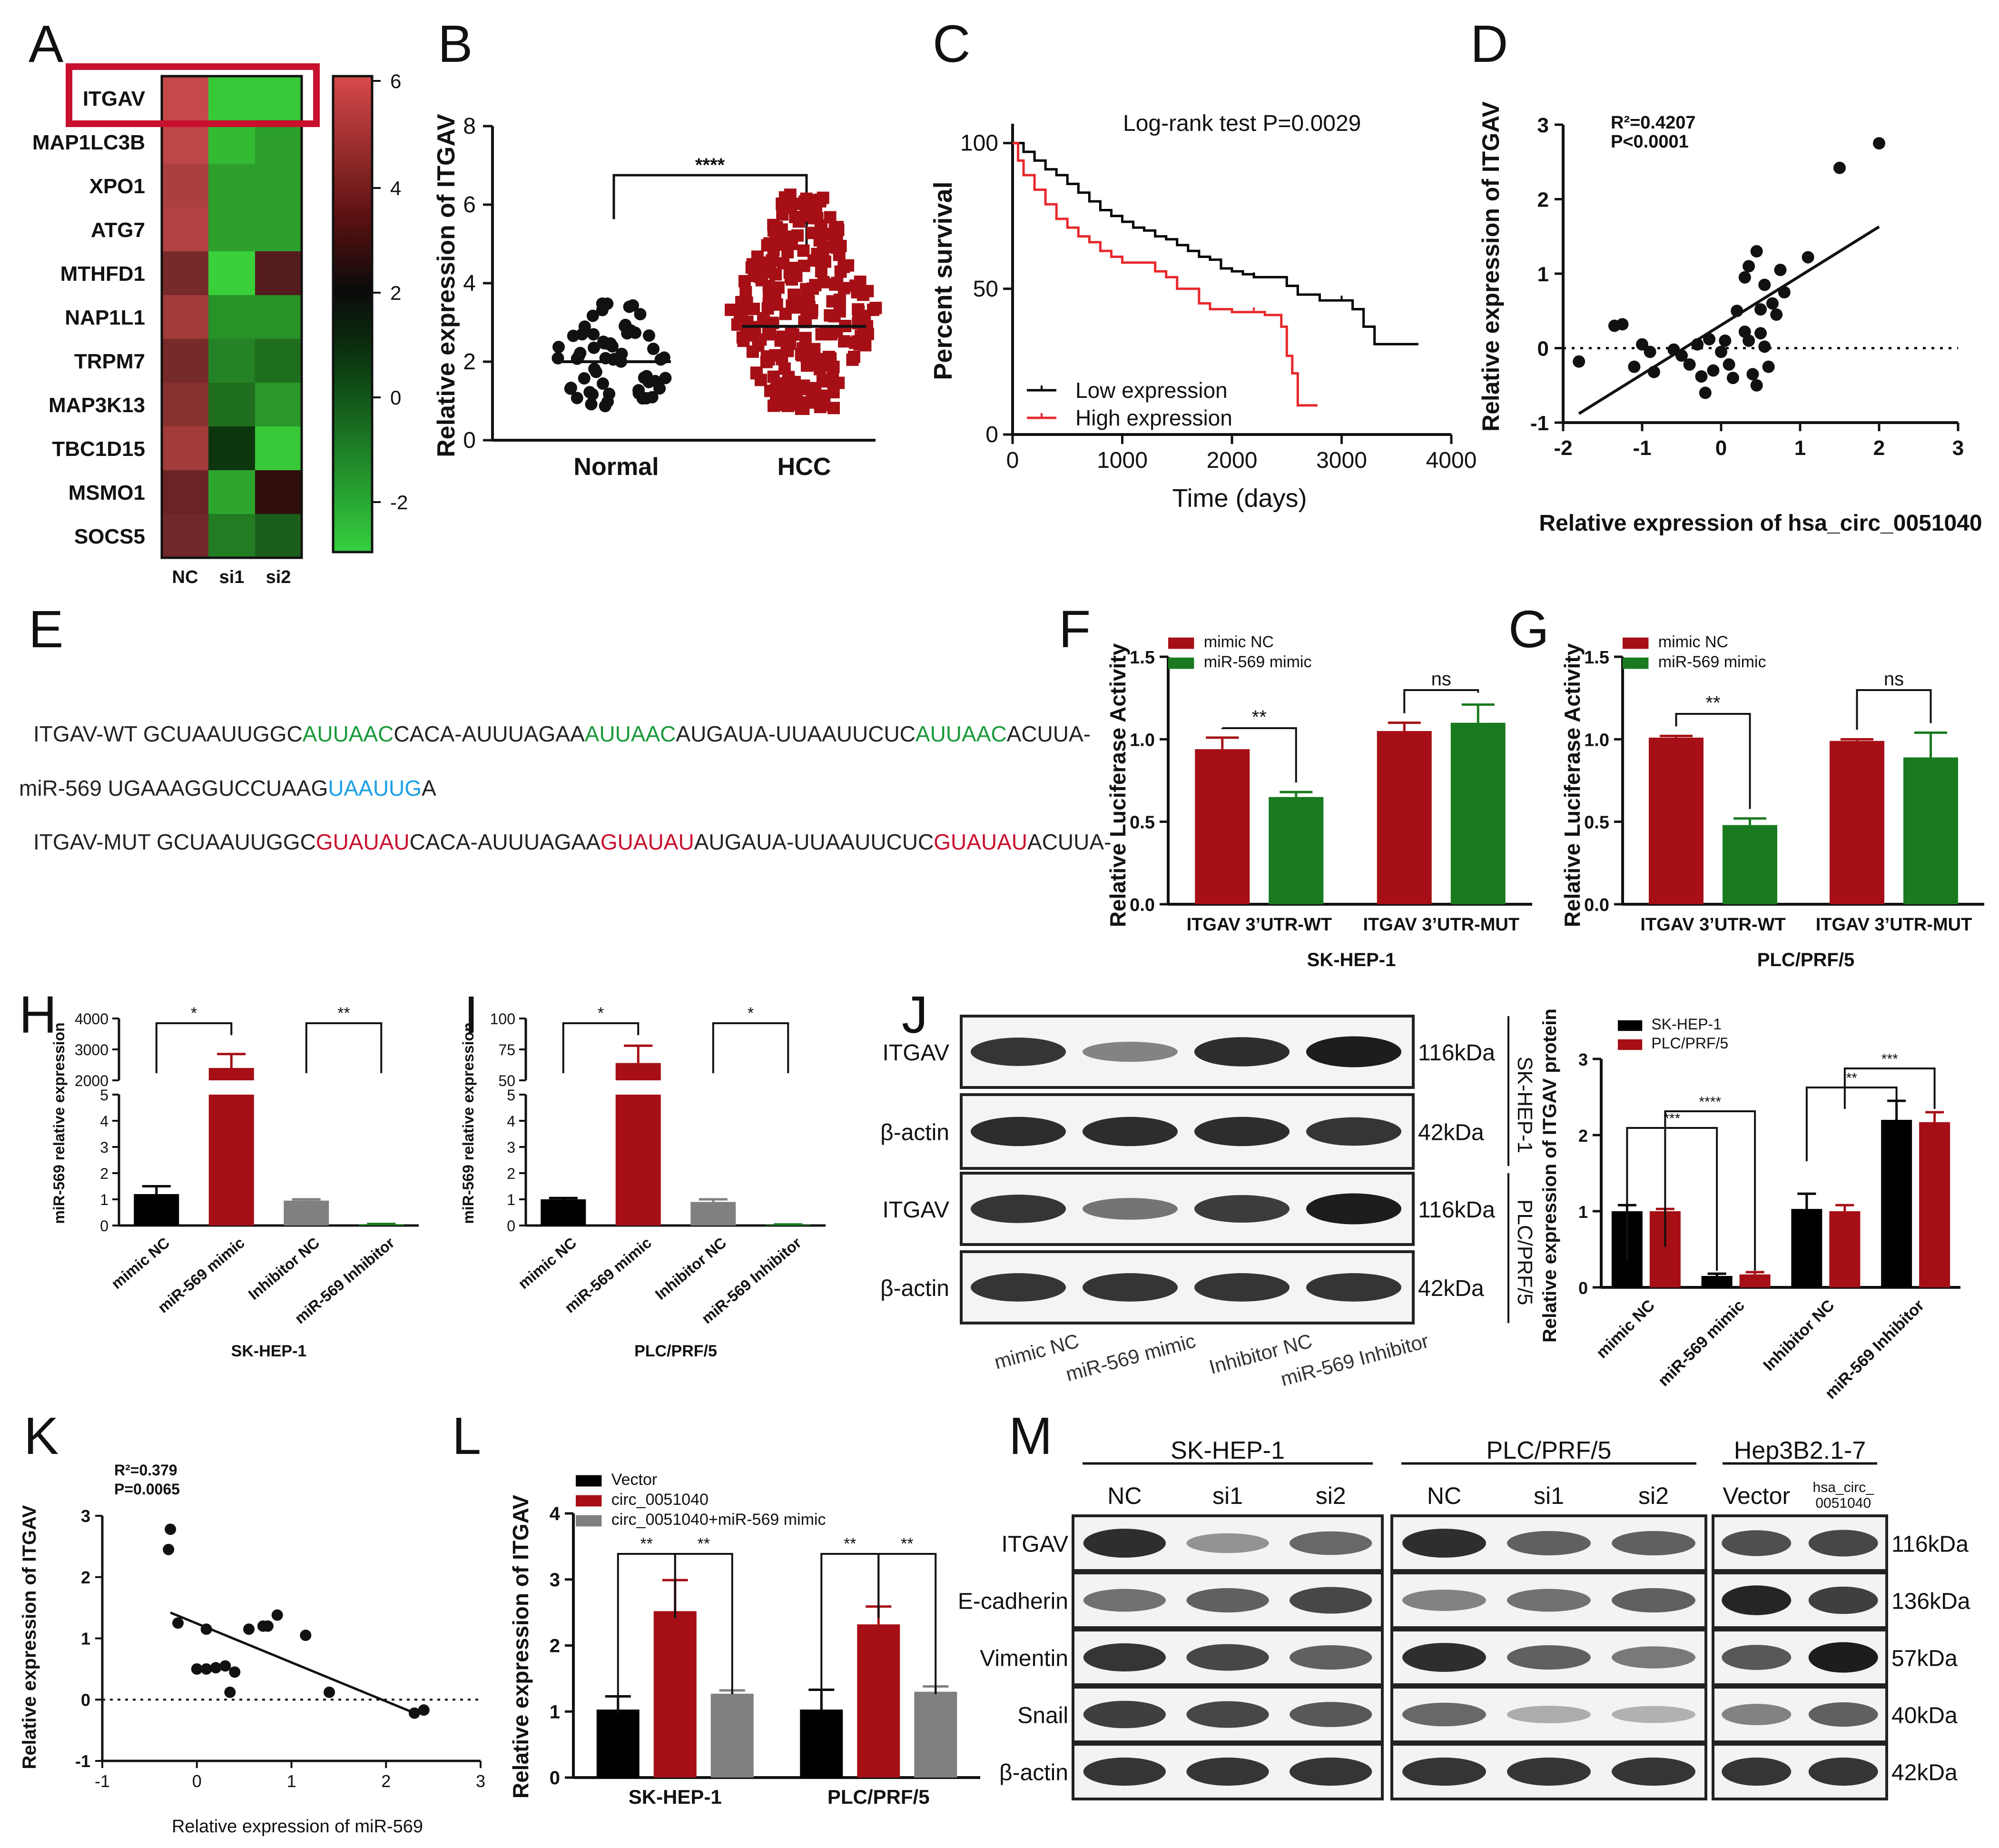 This screenshot has width=1999, height=1848. I want to click on colorbar, so click(353, 314).